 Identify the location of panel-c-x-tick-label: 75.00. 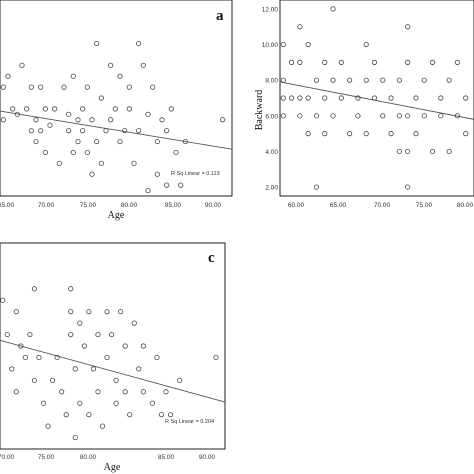
(46, 457).